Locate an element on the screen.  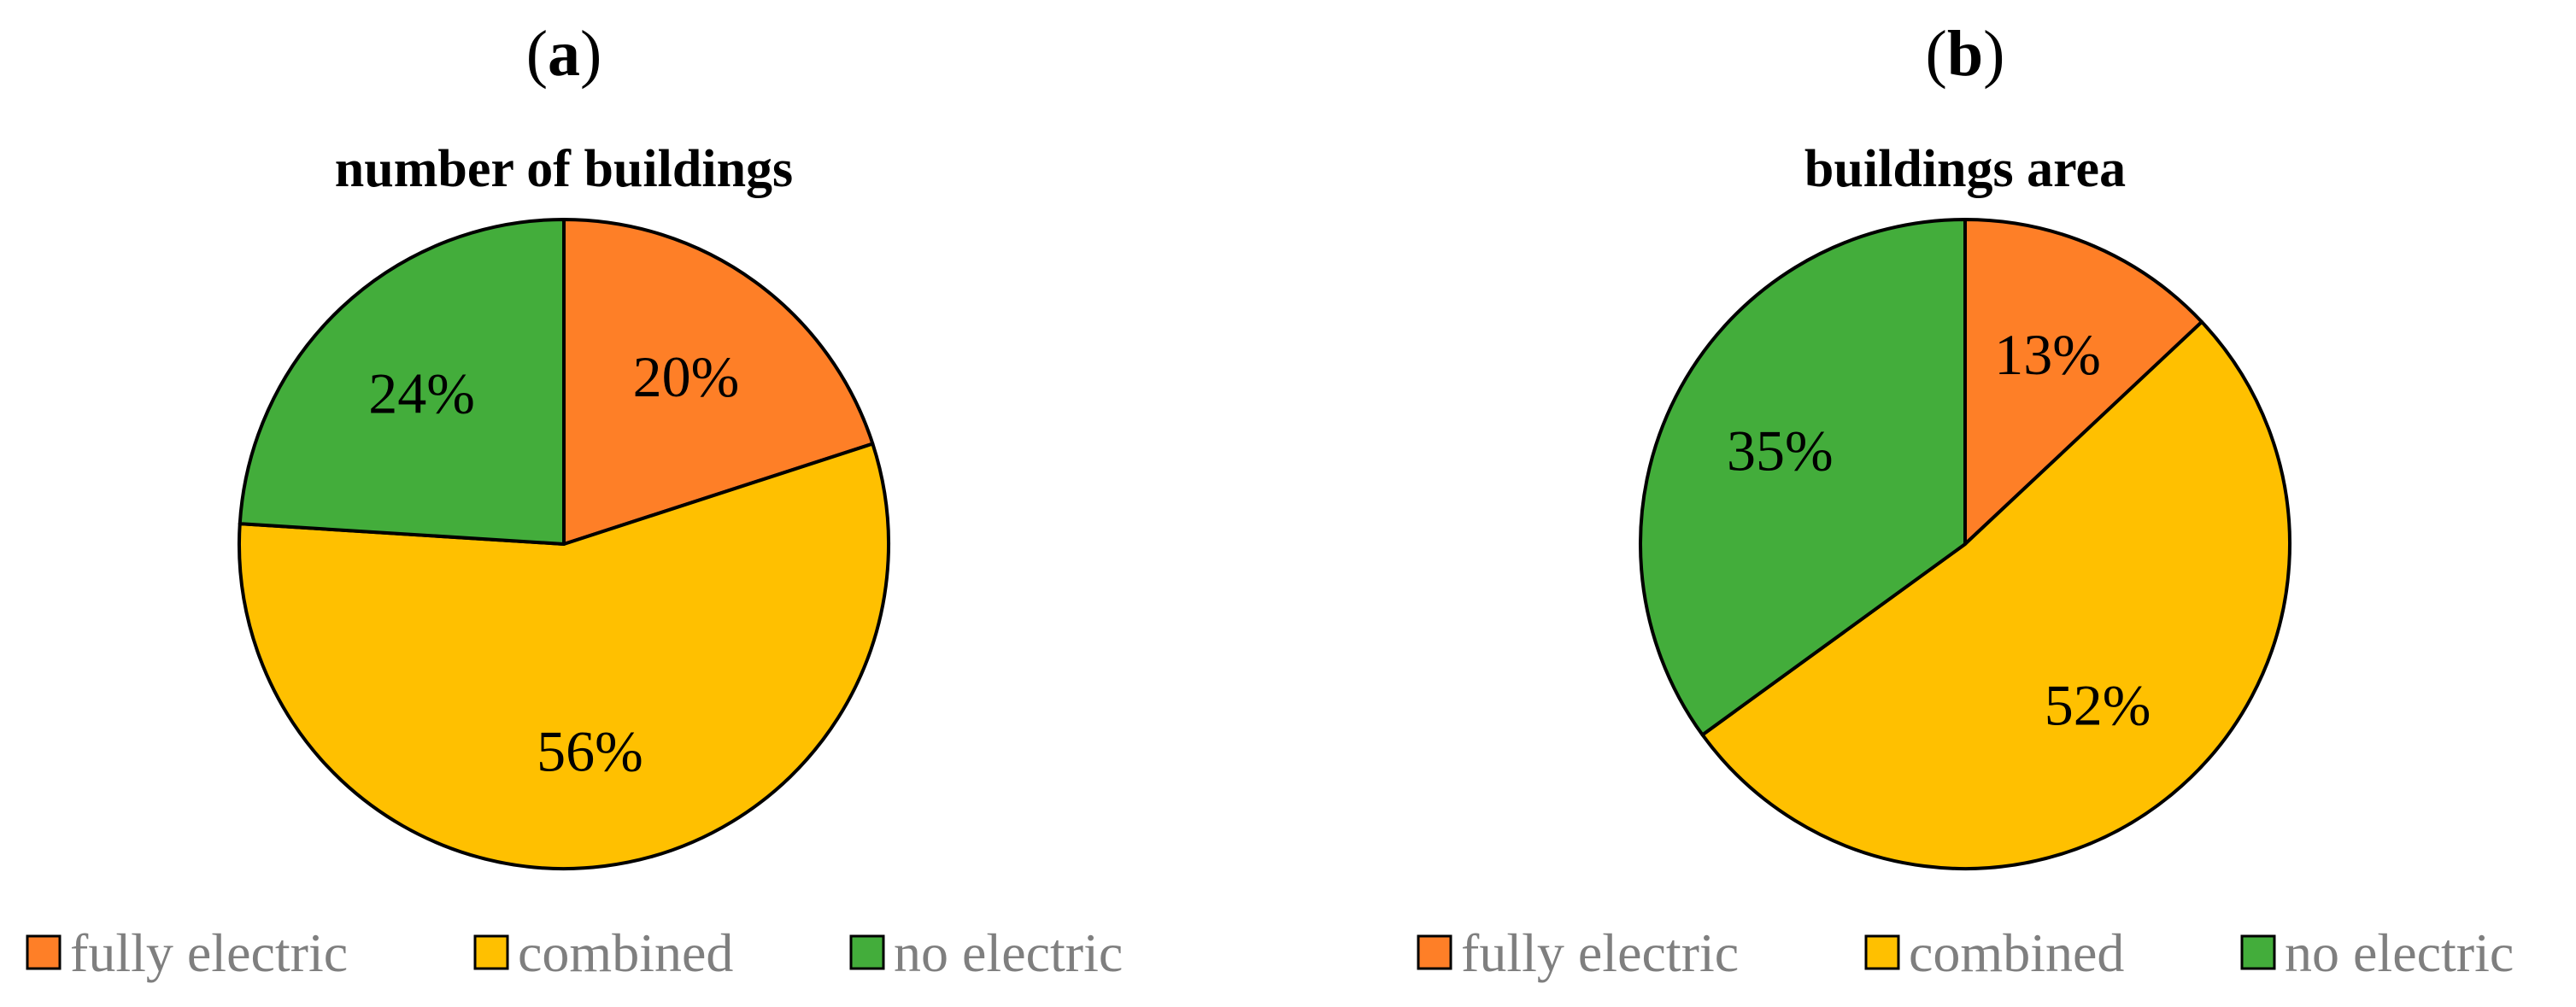
data-label-combined: 56% is located at coordinates (590, 750).